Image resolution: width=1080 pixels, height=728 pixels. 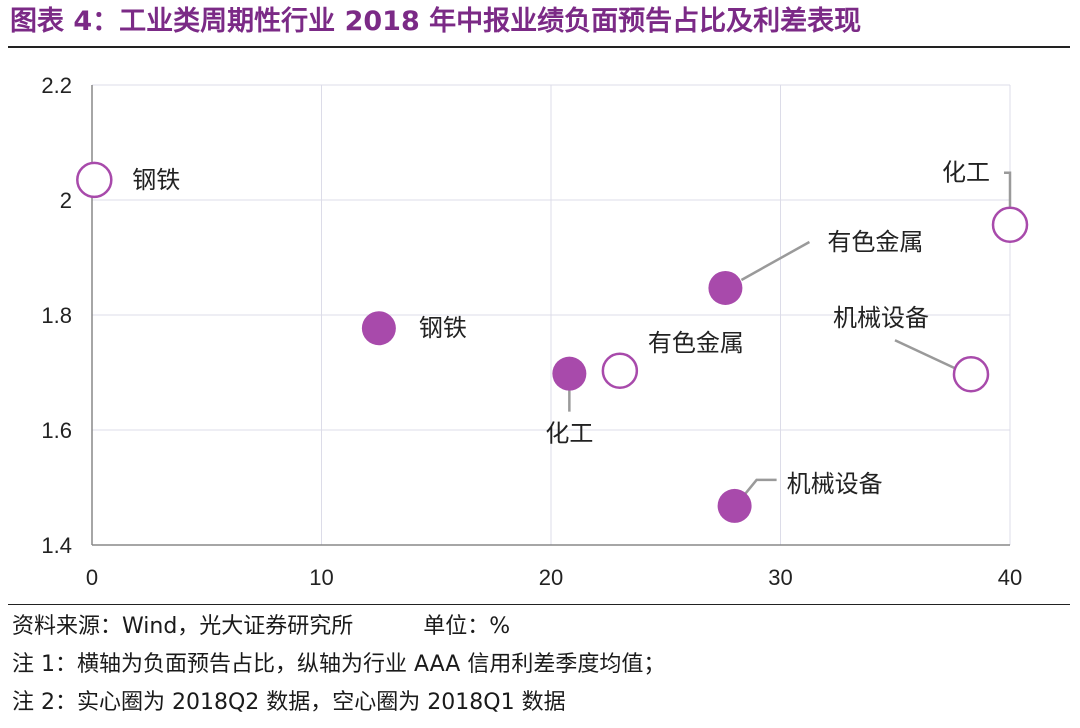 What do you see at coordinates (339, 664) in the screenshot?
I see `note-1: 注 1：横轴为负面预告占比，纵轴为行业 AAA 信用利差季度均值；` at bounding box center [339, 664].